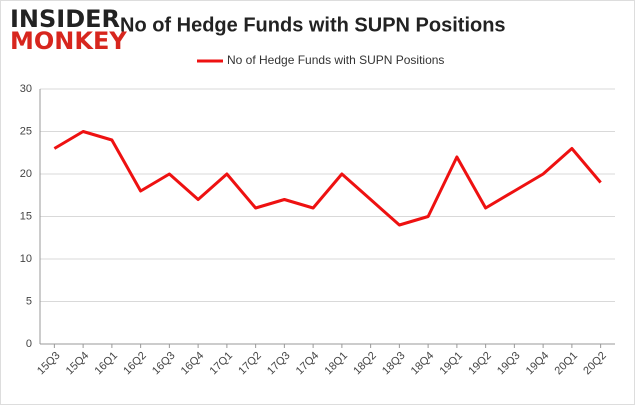 The width and height of the screenshot is (635, 405). I want to click on y-tick-label: 25, so click(26, 131).